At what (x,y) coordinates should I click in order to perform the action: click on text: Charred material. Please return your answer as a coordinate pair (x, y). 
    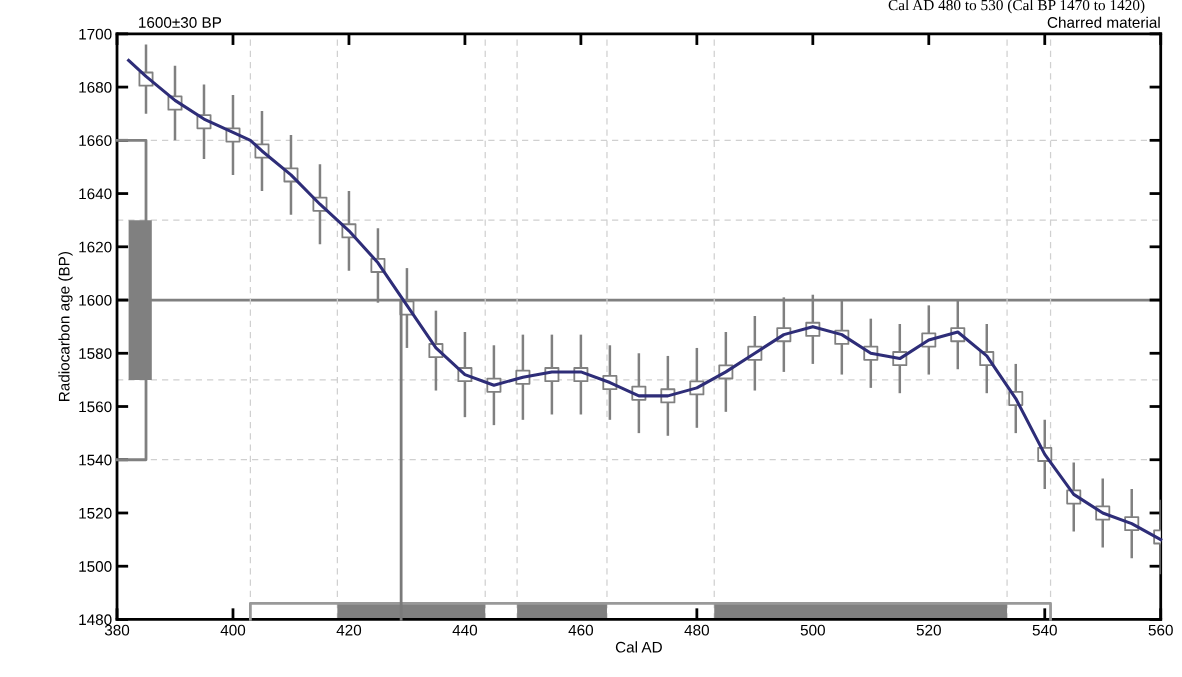
    Looking at the image, I should click on (1103, 22).